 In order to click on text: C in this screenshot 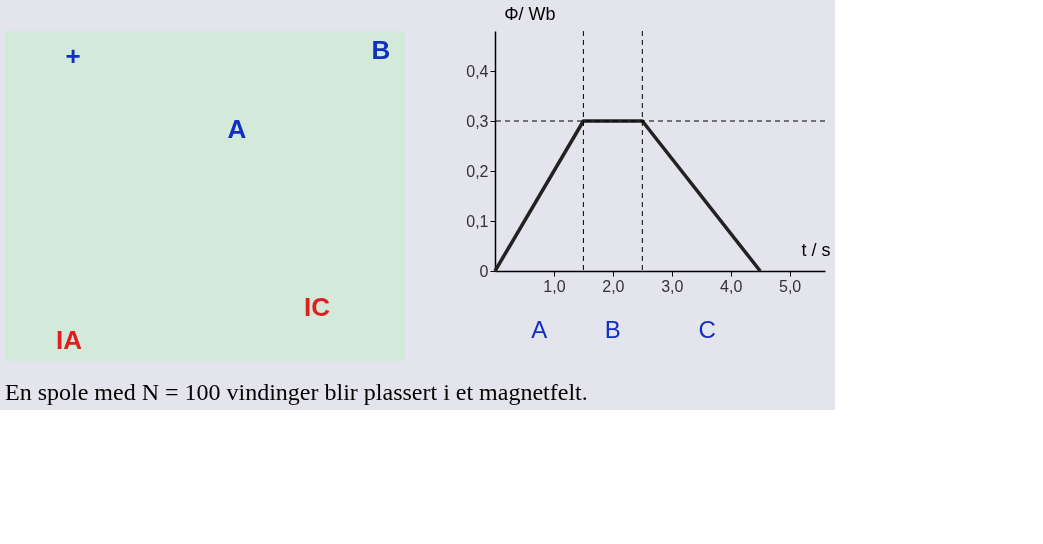, I will do `click(707, 329)`.